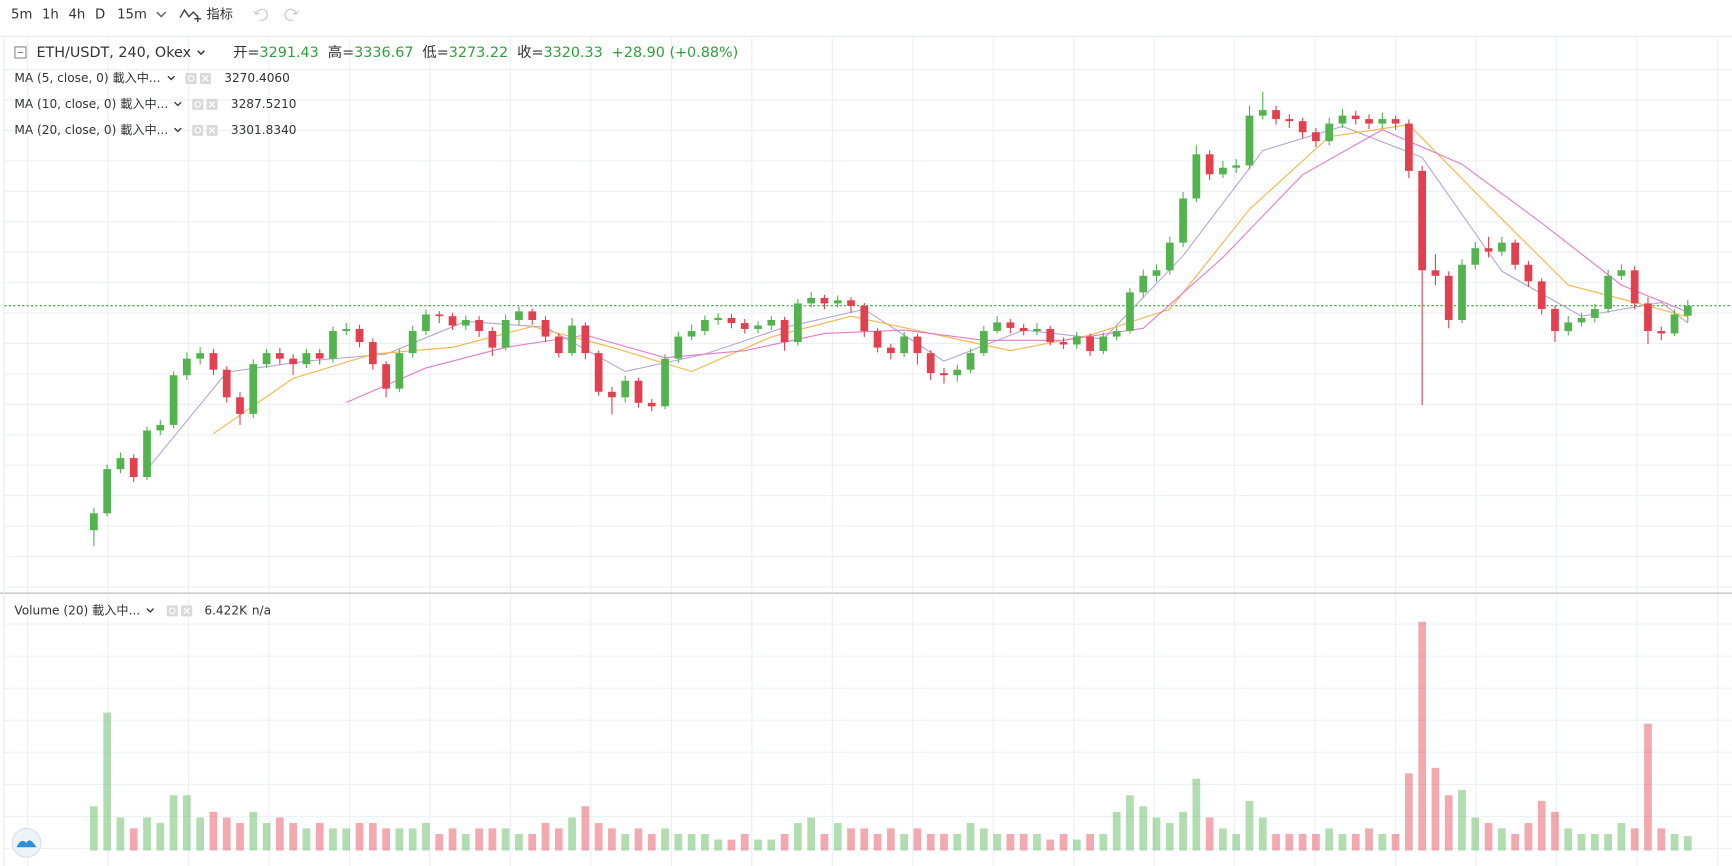 This screenshot has height=866, width=1732. I want to click on interval-button: 1h, so click(50, 14).